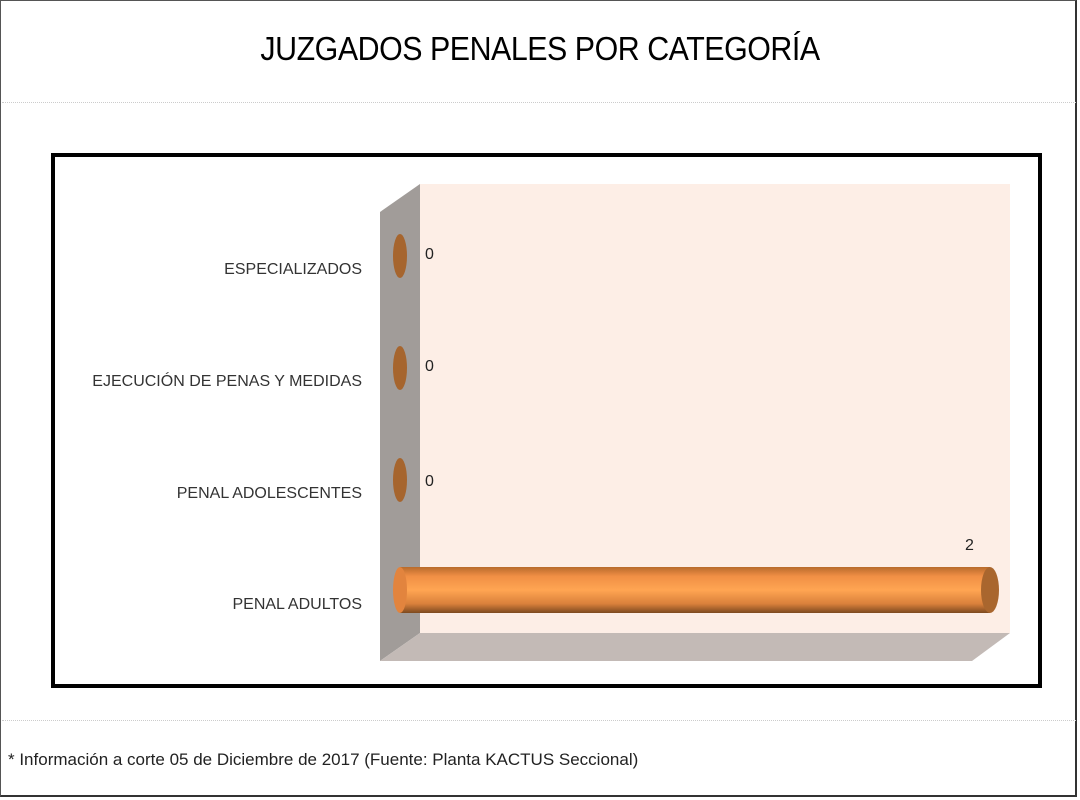 This screenshot has height=800, width=1080. I want to click on floor, so click(695, 647).